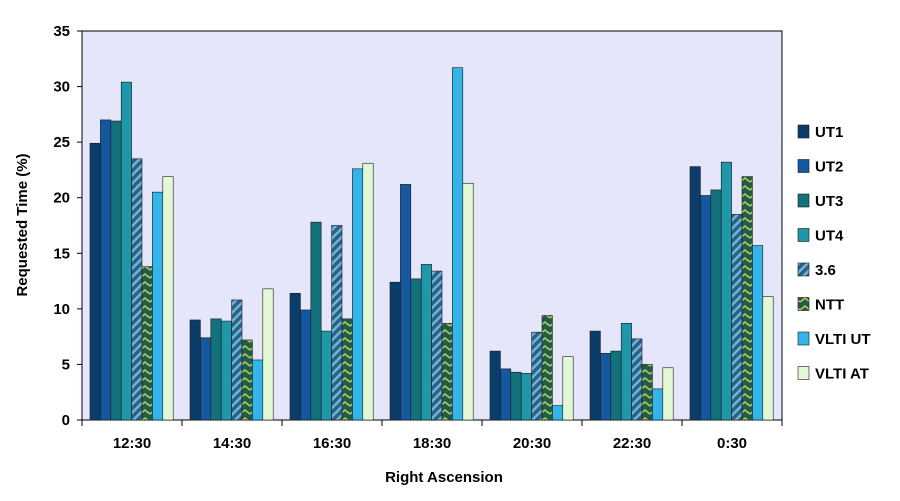 The height and width of the screenshot is (501, 900). Describe the element at coordinates (61, 87) in the screenshot. I see `y-tick-label: 30` at that location.